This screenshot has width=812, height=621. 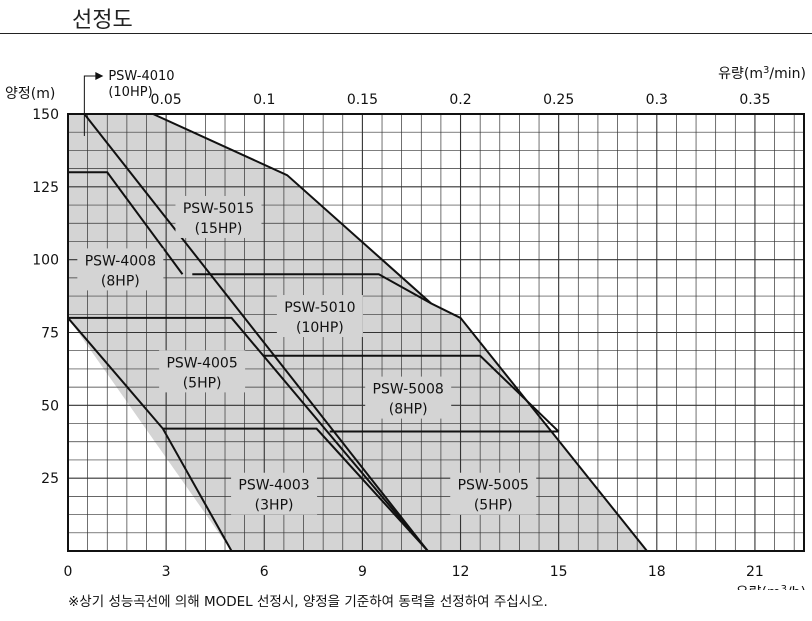 What do you see at coordinates (45, 115) in the screenshot?
I see `y-tick-label: 150` at bounding box center [45, 115].